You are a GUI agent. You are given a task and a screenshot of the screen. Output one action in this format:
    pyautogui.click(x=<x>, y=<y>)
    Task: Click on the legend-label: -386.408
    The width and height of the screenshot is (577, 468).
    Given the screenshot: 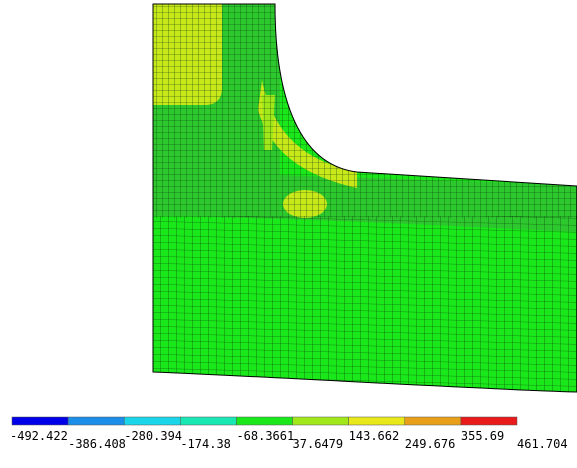 What is the action you would take?
    pyautogui.click(x=97, y=444)
    